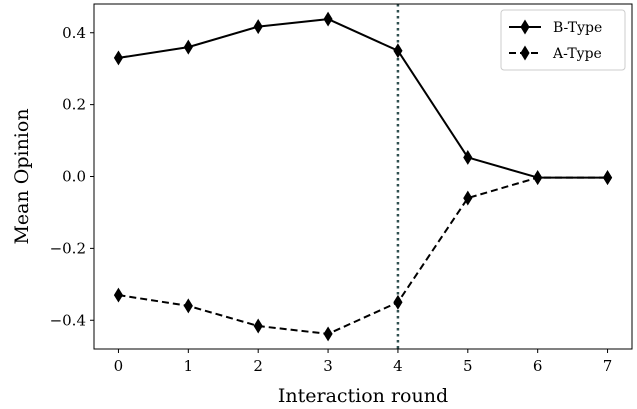 The image size is (637, 409). Describe the element at coordinates (468, 366) in the screenshot. I see `x-tick-label: 5` at that location.